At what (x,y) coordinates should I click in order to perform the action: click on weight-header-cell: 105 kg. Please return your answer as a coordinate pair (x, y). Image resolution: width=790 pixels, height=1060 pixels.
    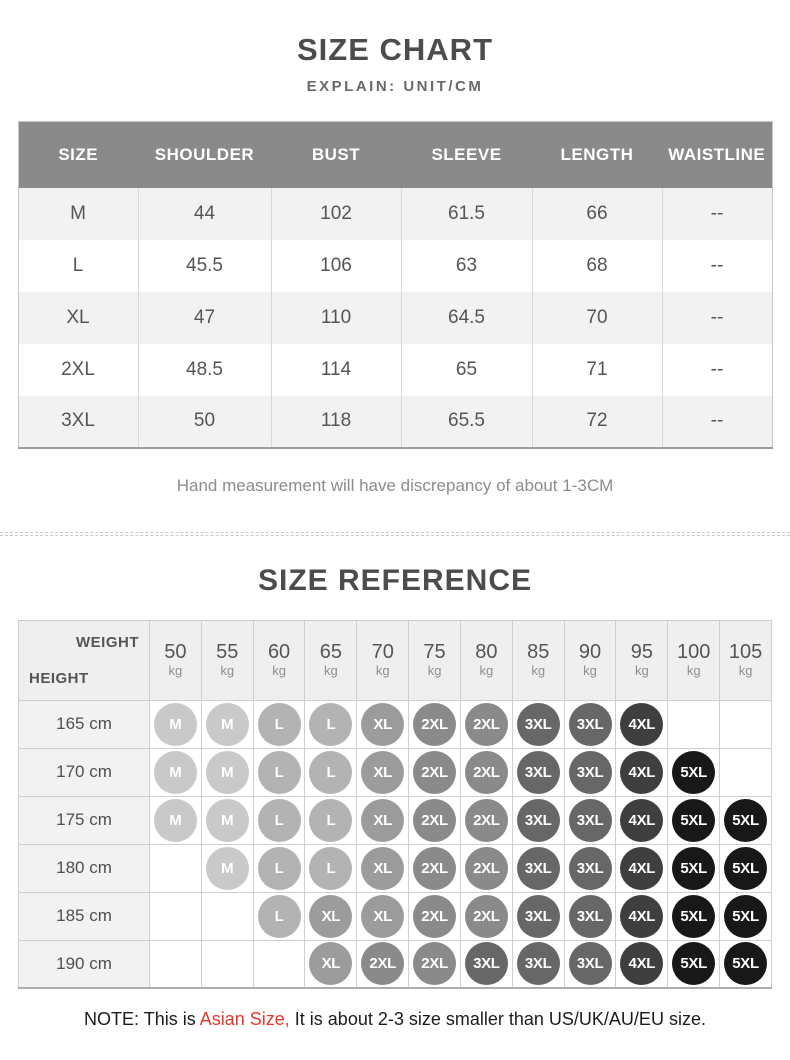
    Looking at the image, I should click on (745, 660).